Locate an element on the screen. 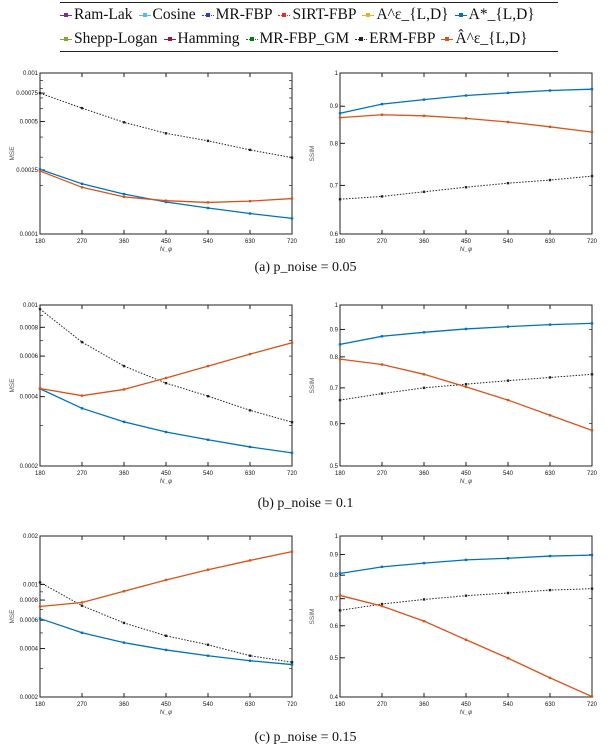 This screenshot has width=611, height=752. y-tick-label: 0.0001 is located at coordinates (29, 235).